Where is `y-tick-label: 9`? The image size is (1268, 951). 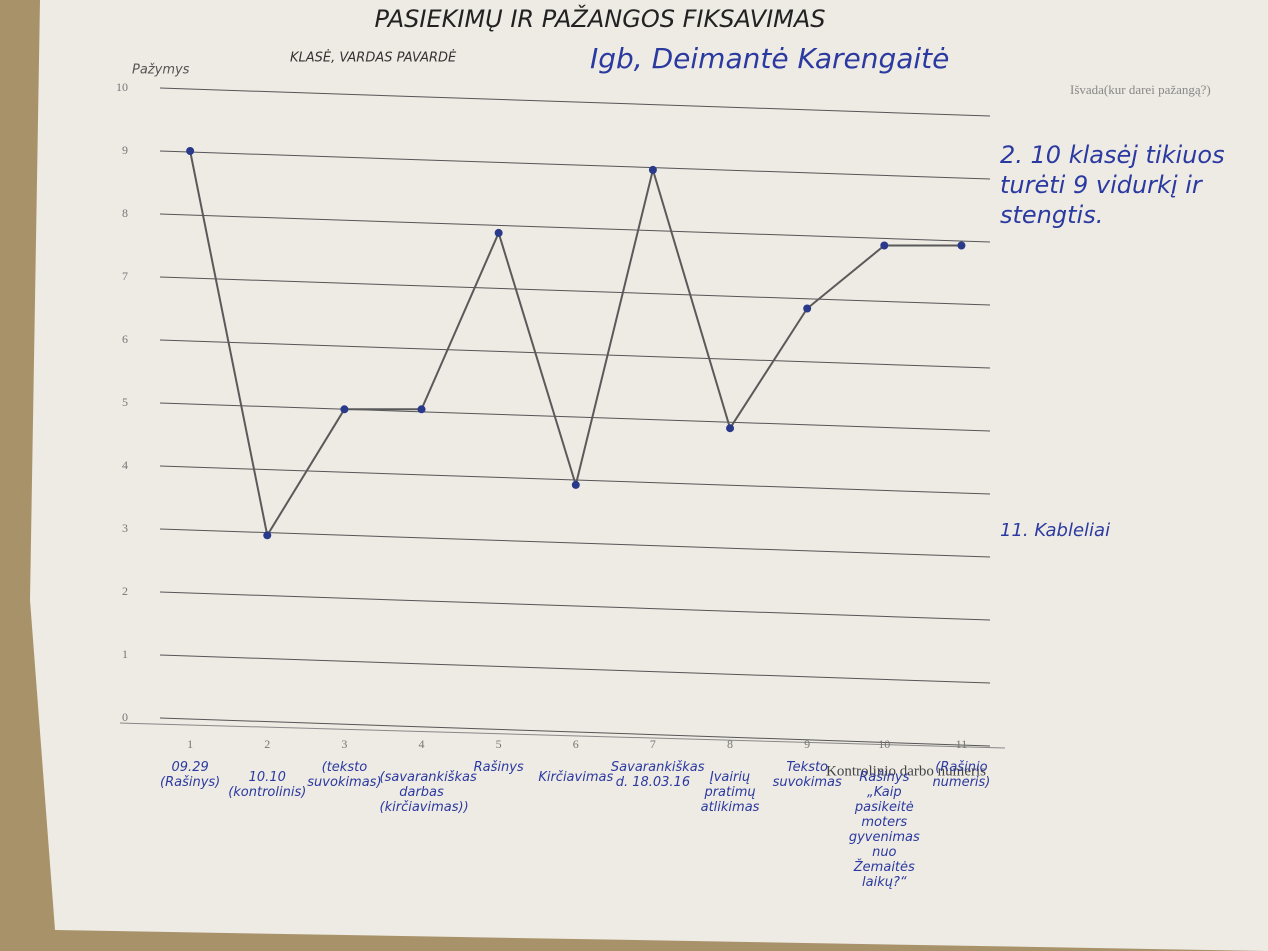
y-tick-label: 9 is located at coordinates (125, 150).